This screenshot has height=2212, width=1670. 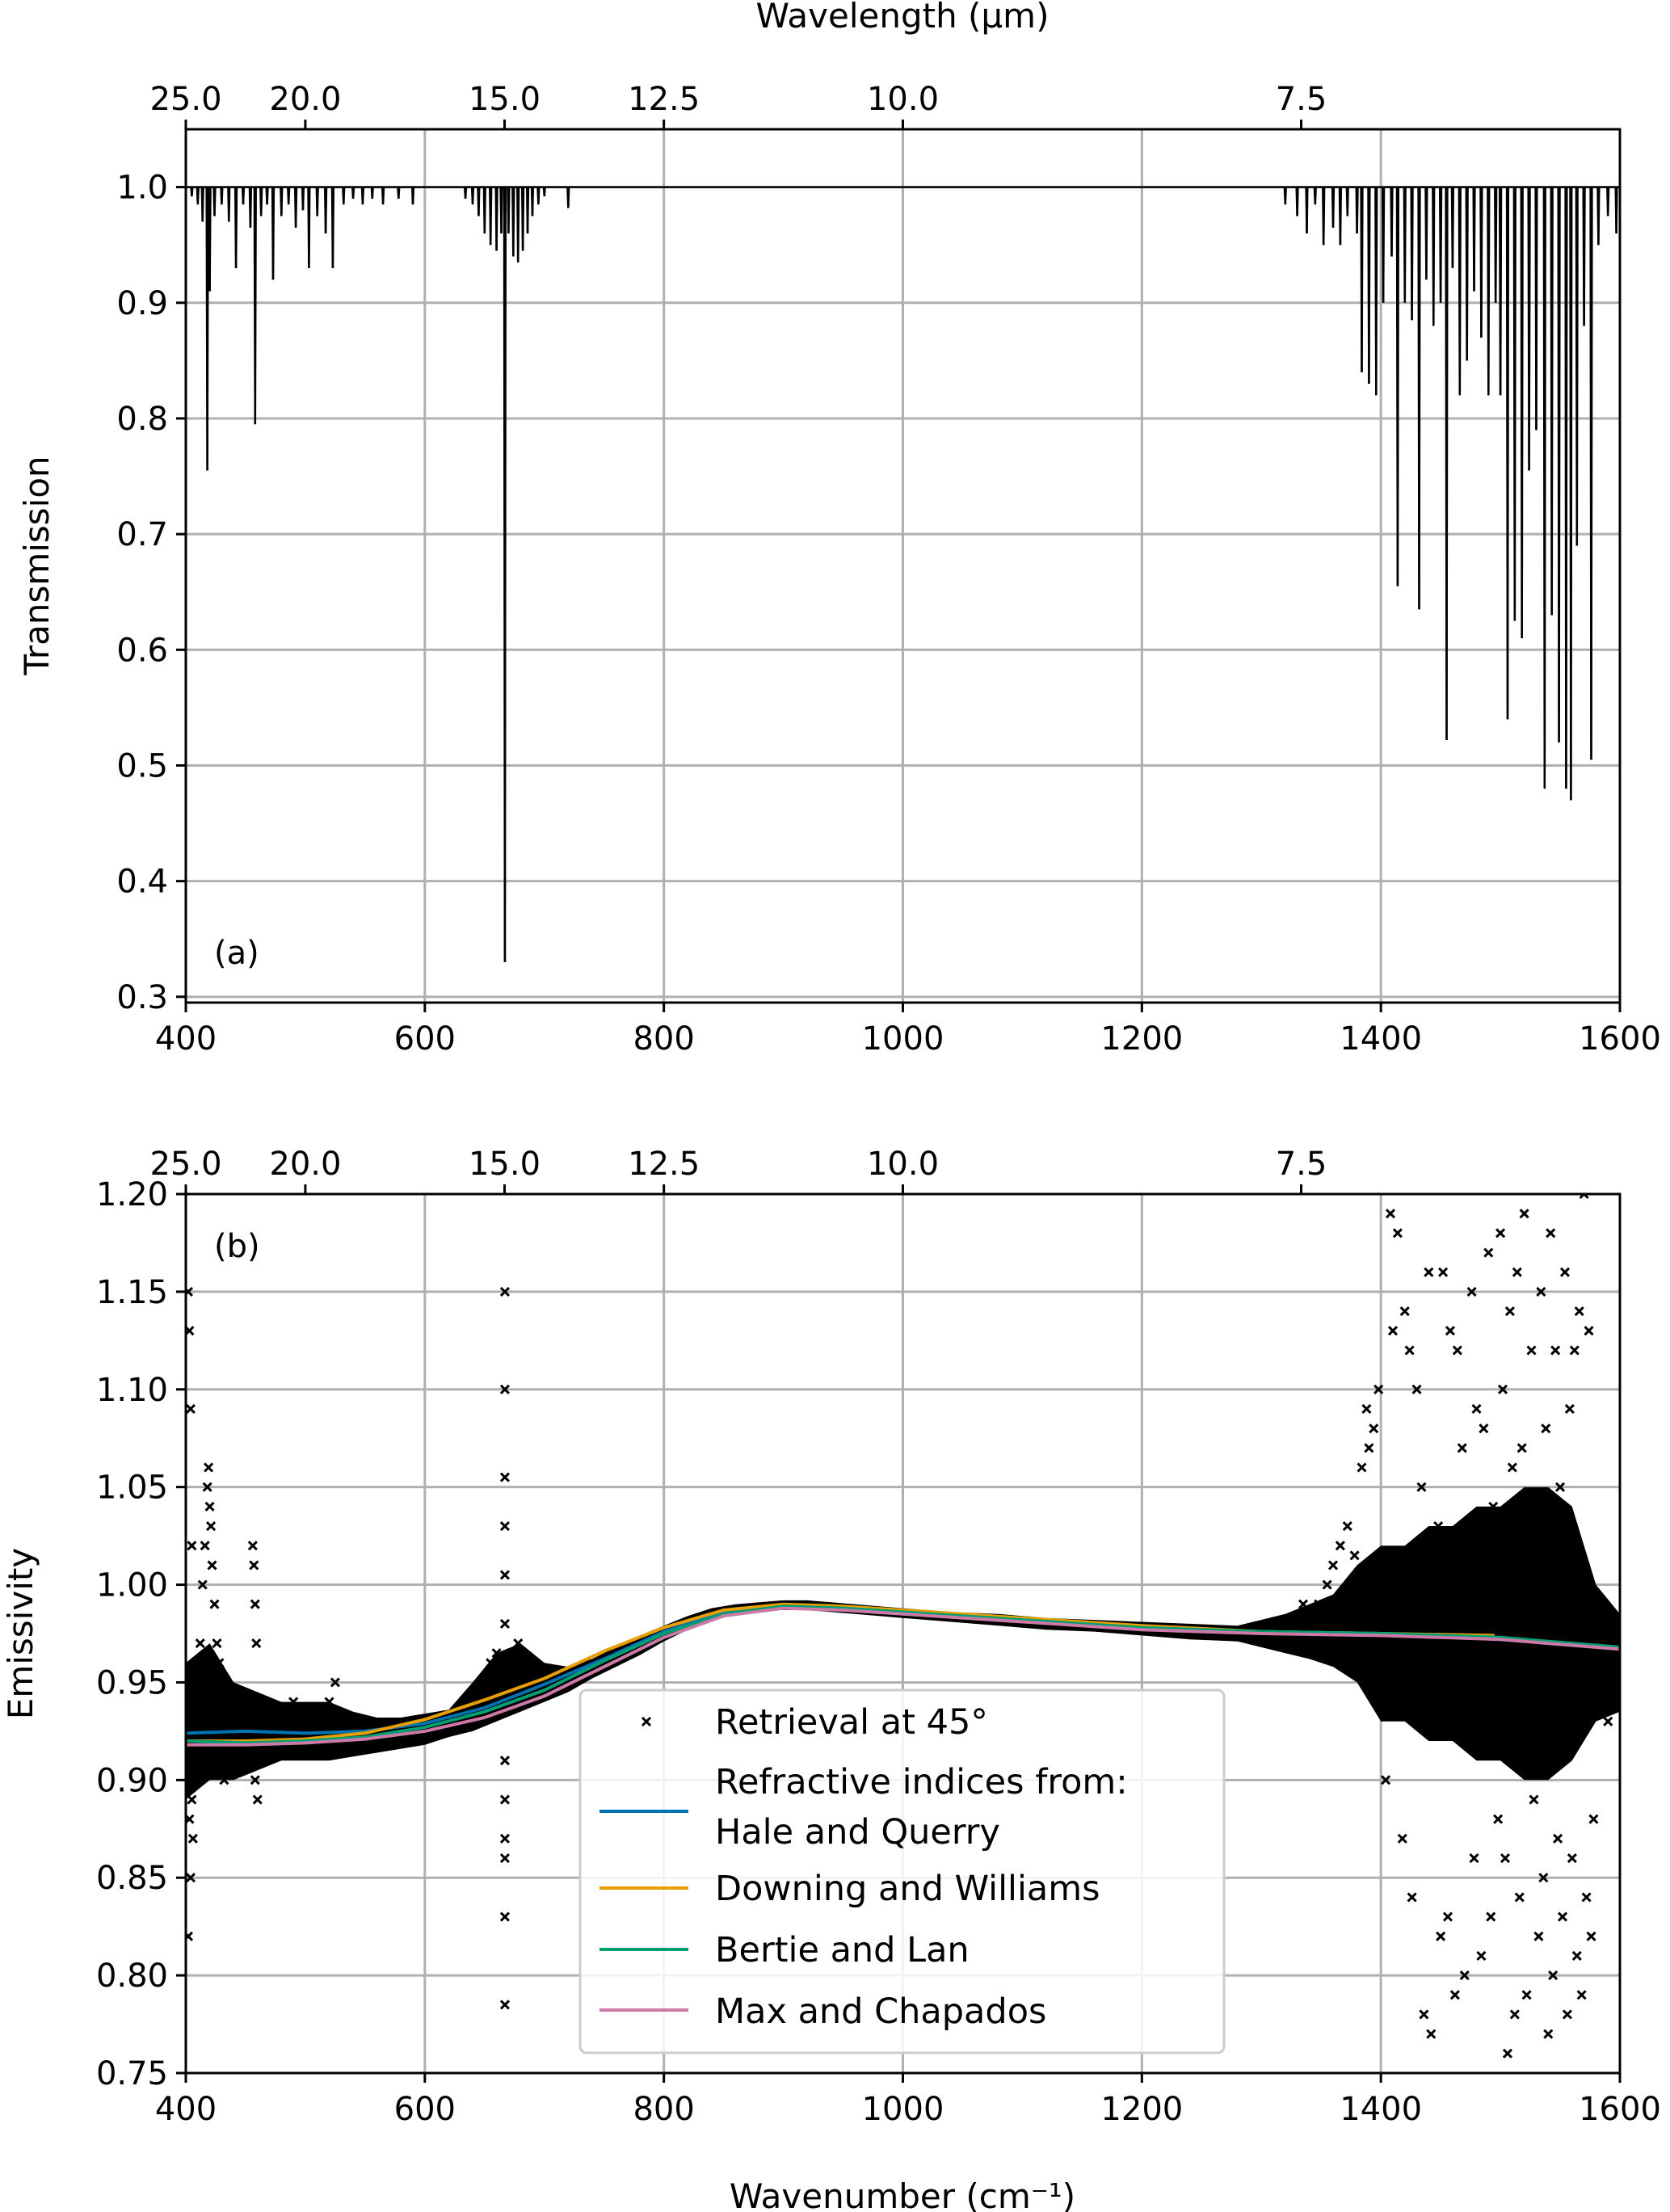 What do you see at coordinates (851, 1722) in the screenshot?
I see `legend-retrieval-label: Retrieval at 45°` at bounding box center [851, 1722].